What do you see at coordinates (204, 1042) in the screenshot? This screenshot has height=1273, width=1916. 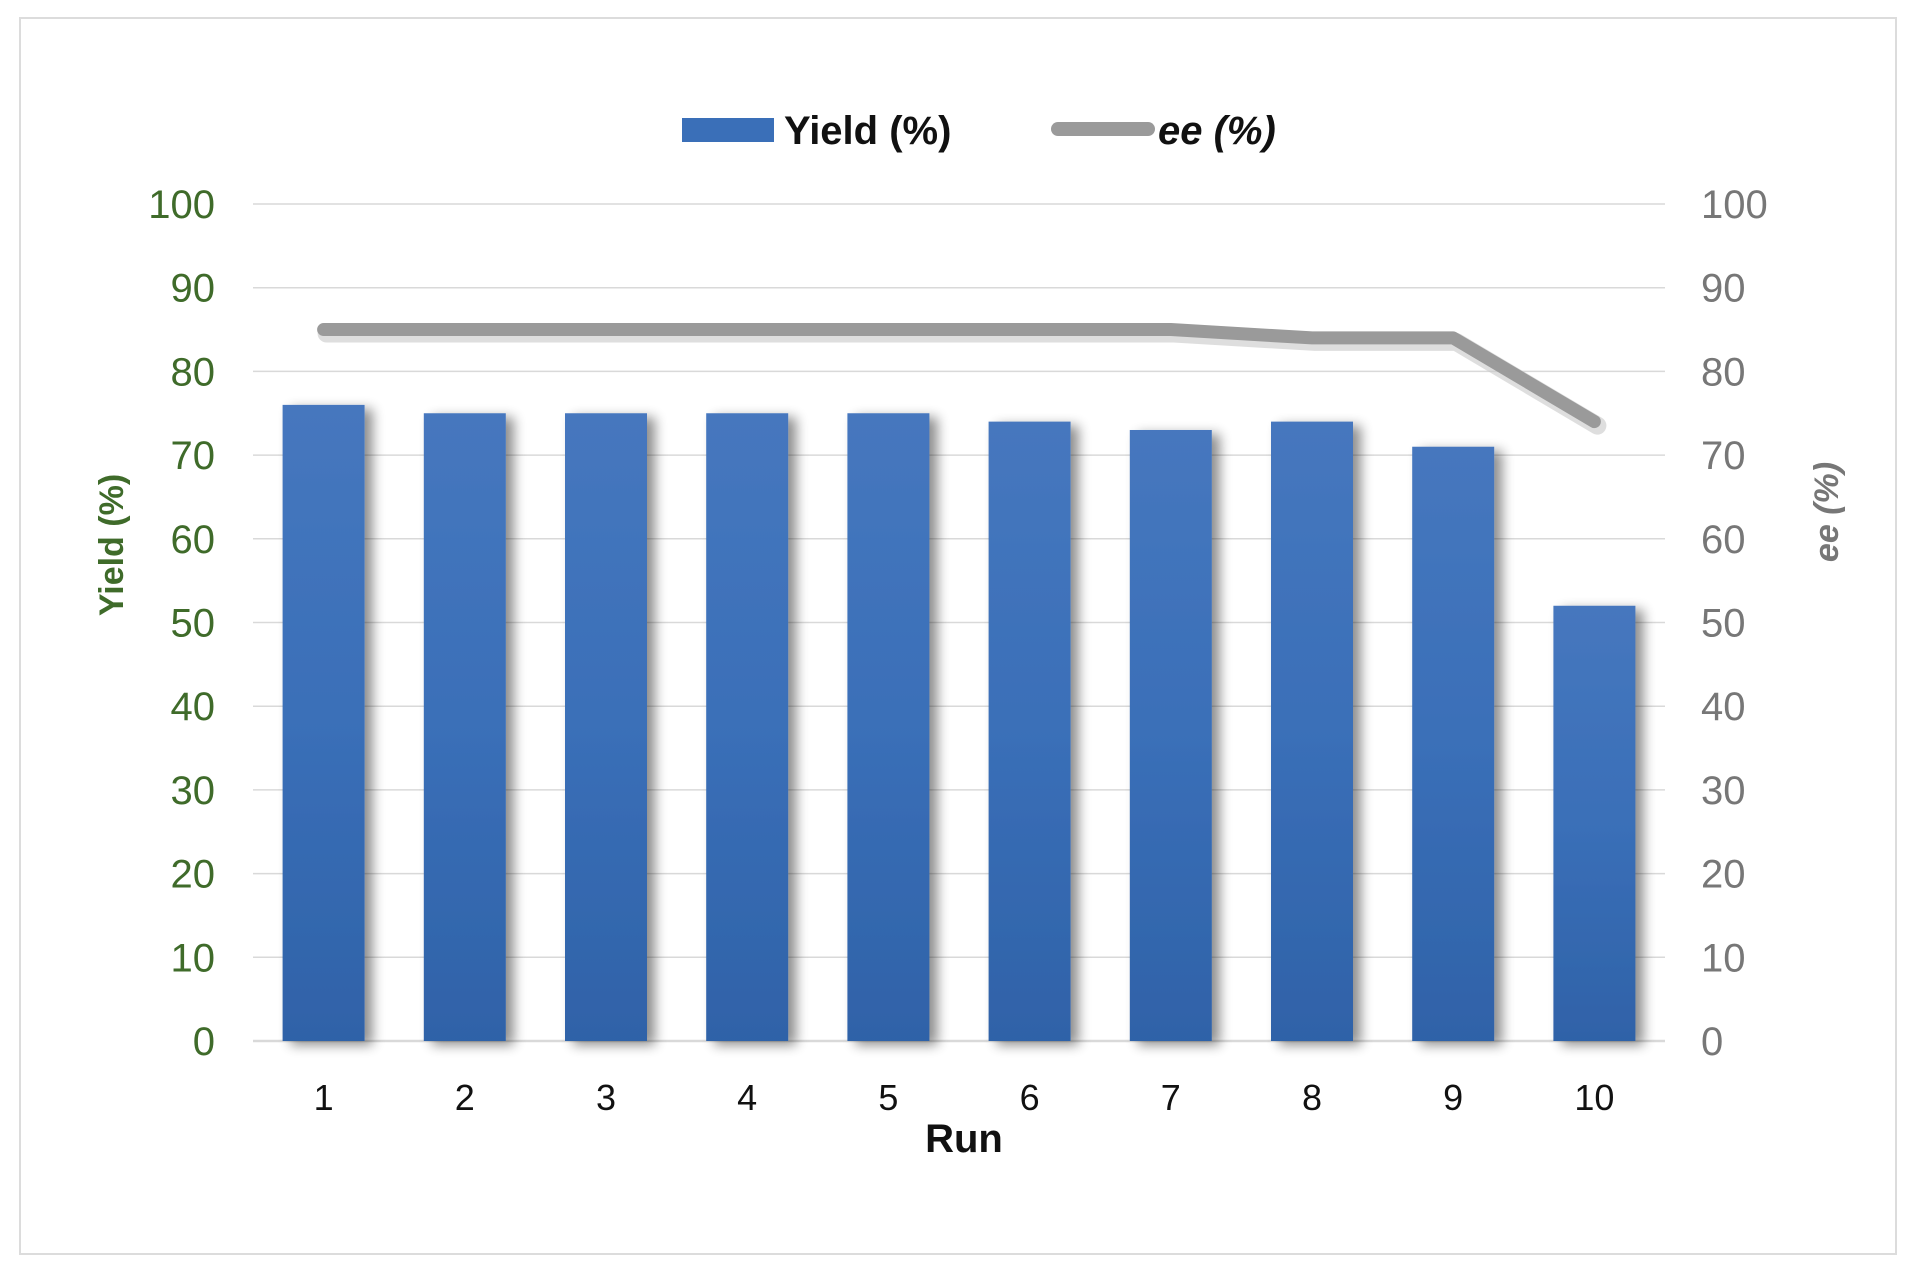 I see `left-y-tick-label: 0` at bounding box center [204, 1042].